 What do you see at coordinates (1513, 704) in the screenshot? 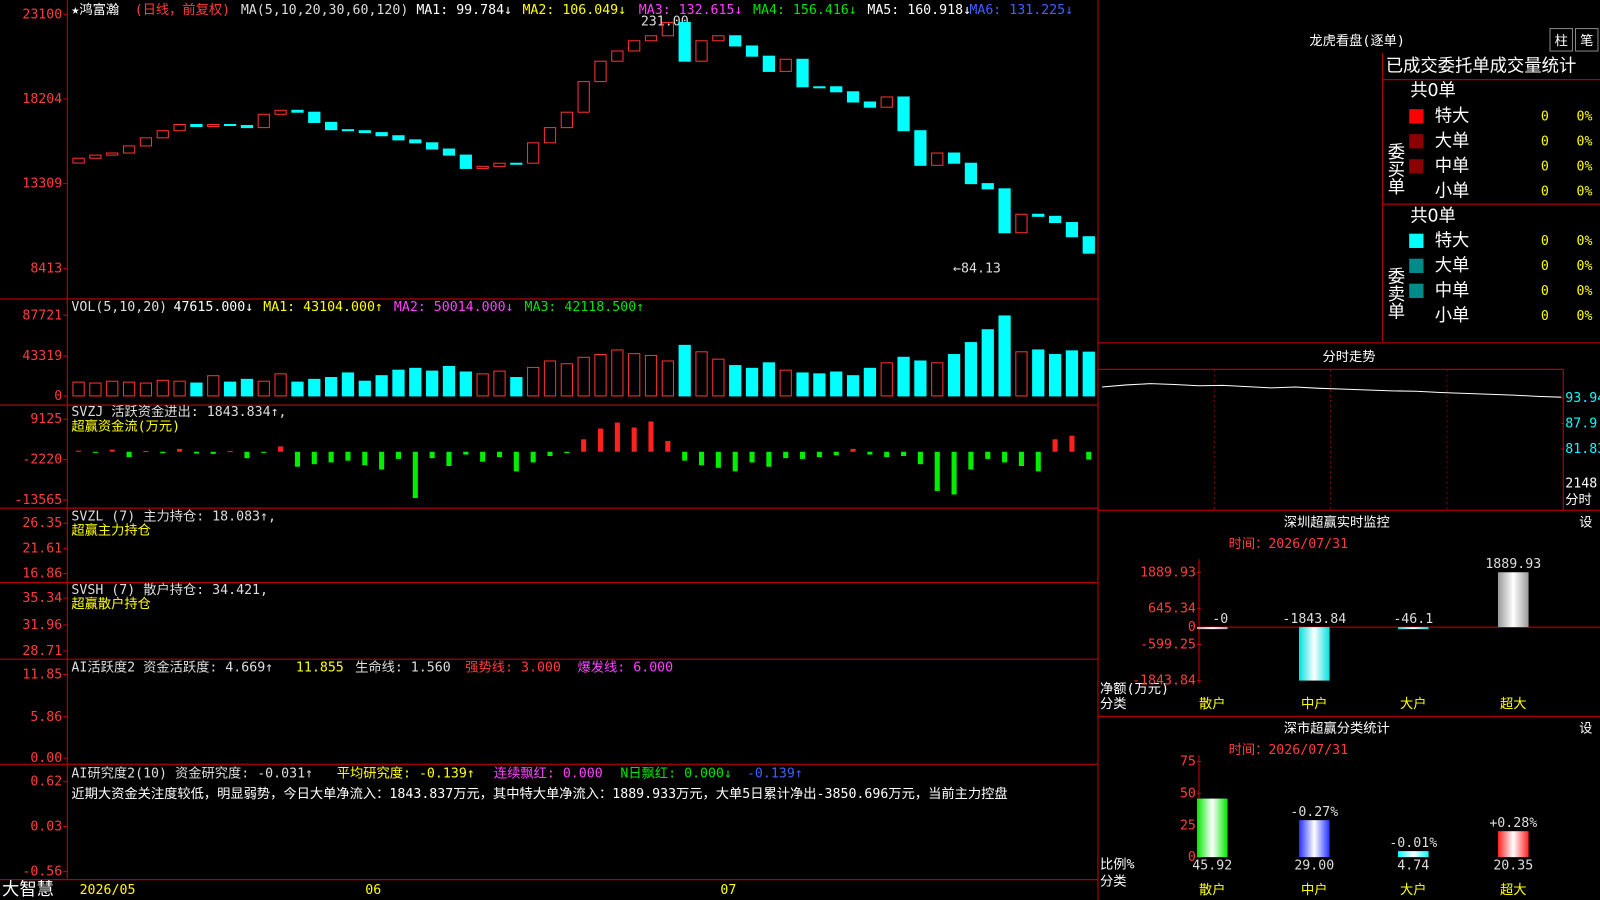
I see `x-tick-label: 超大` at bounding box center [1513, 704].